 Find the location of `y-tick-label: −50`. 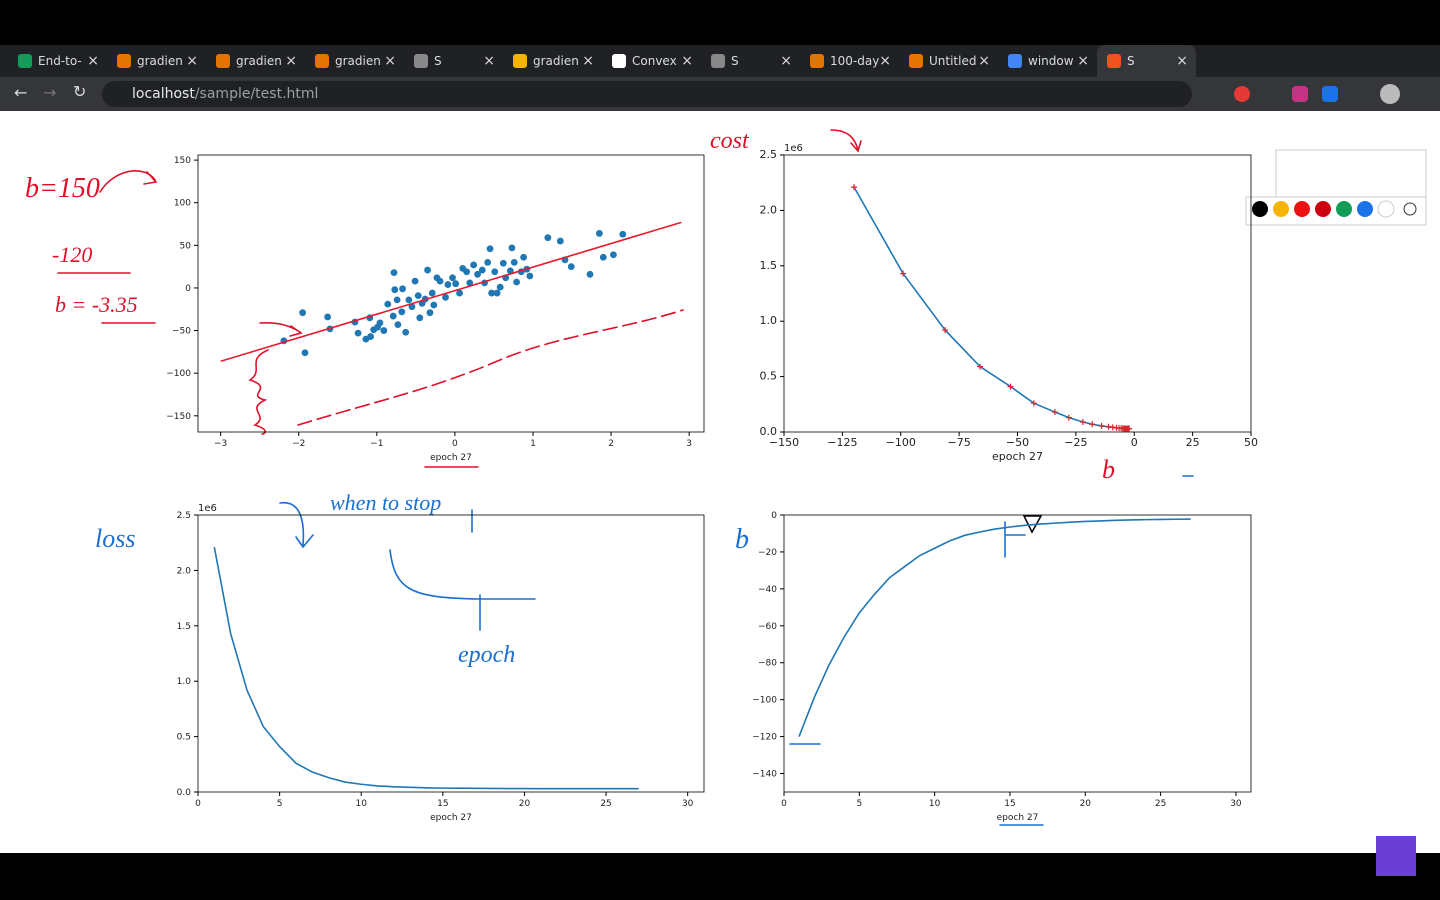

y-tick-label: −50 is located at coordinates (181, 332).